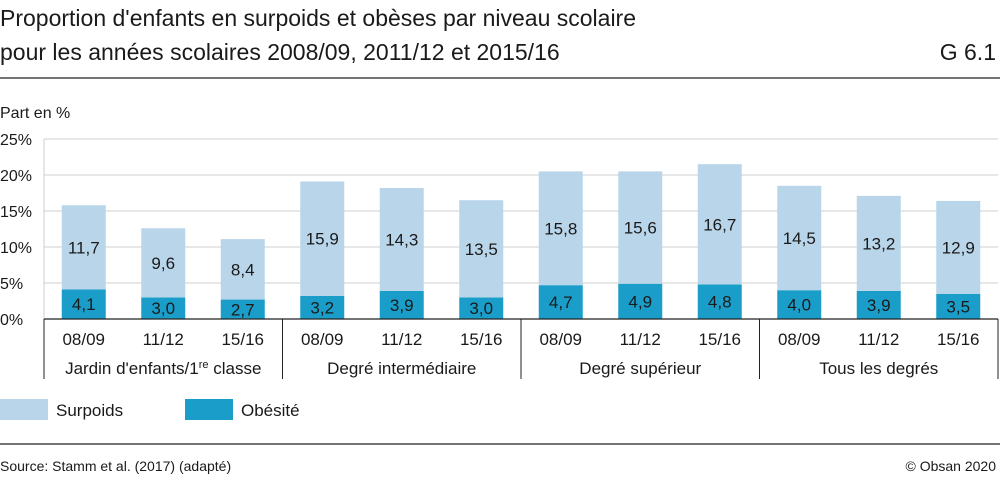 The height and width of the screenshot is (484, 1000). I want to click on value-label-obesite: 4,1, so click(84, 304).